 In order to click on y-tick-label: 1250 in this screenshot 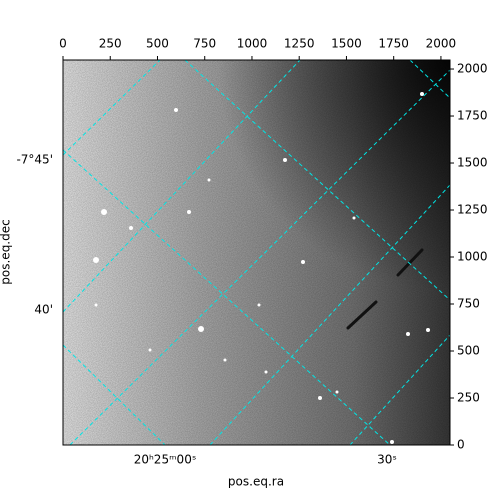, I will do `click(472, 210)`.